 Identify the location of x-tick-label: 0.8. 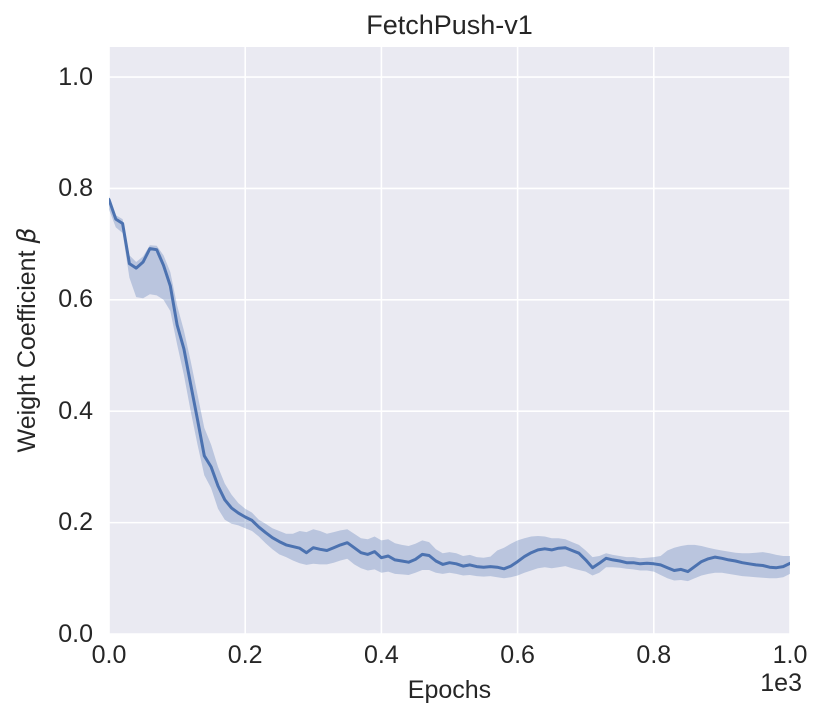
(654, 655).